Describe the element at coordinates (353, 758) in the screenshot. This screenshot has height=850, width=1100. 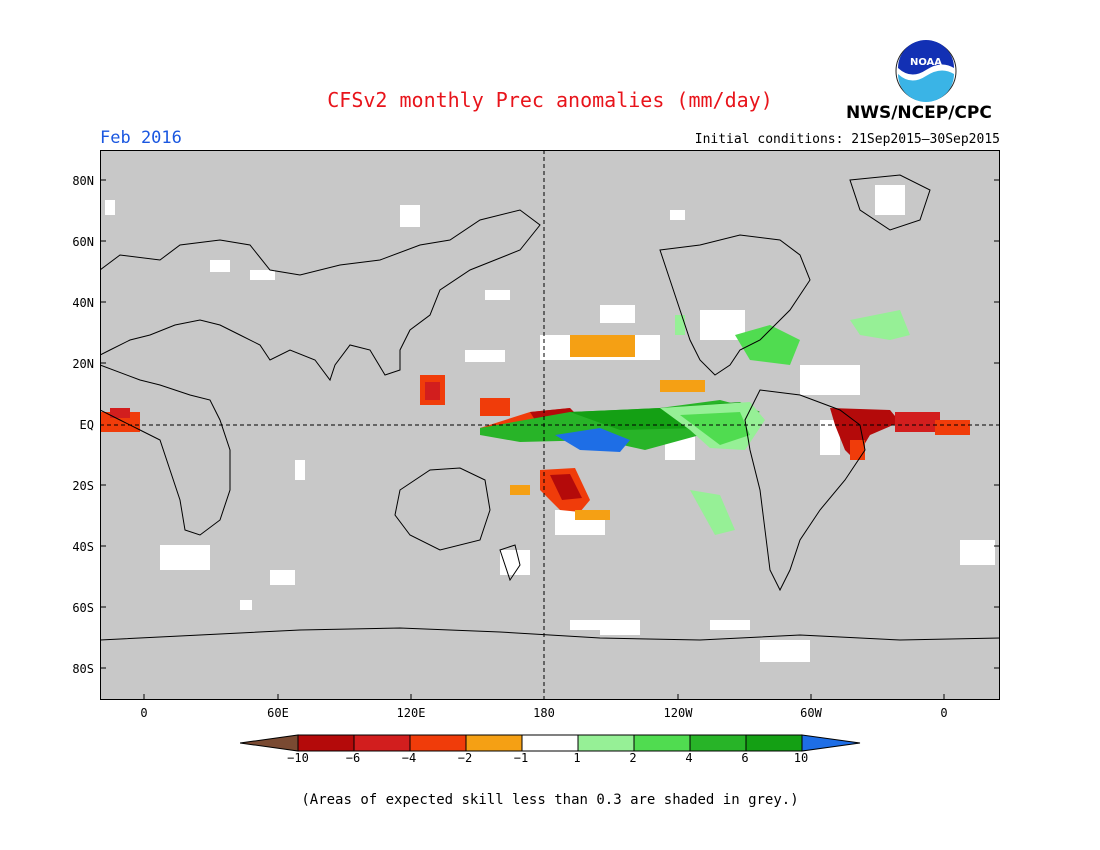
I see `colorbar-label-neg6: −6` at that location.